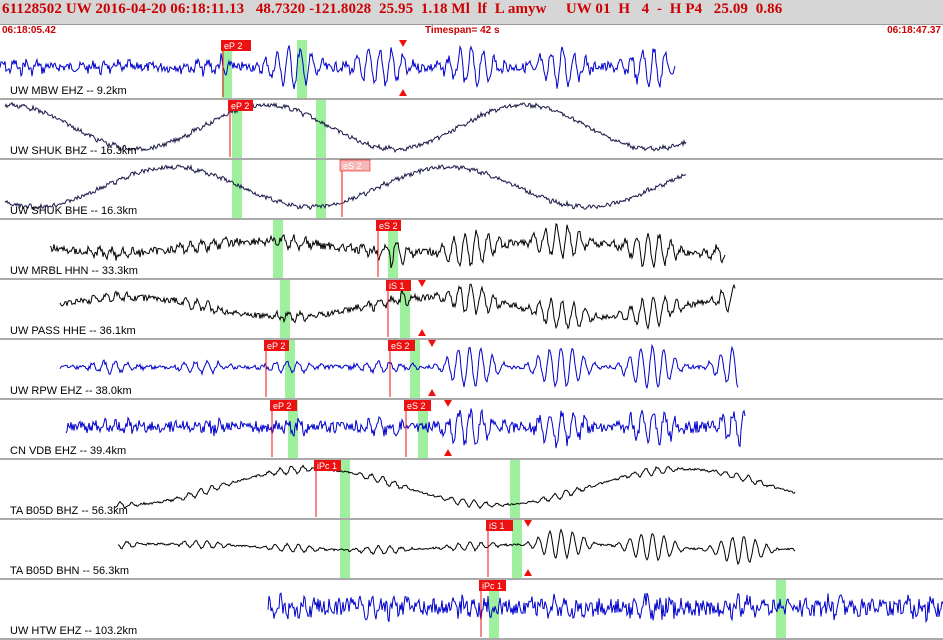 This screenshot has height=640, width=943. Describe the element at coordinates (914, 30) in the screenshot. I see `end-time: 06:18:47.37` at that location.